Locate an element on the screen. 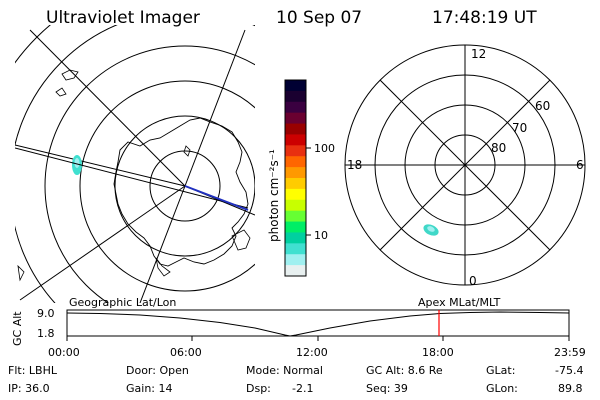  gc-alt-info: GC Alt: 8.6 Re is located at coordinates (404, 370).